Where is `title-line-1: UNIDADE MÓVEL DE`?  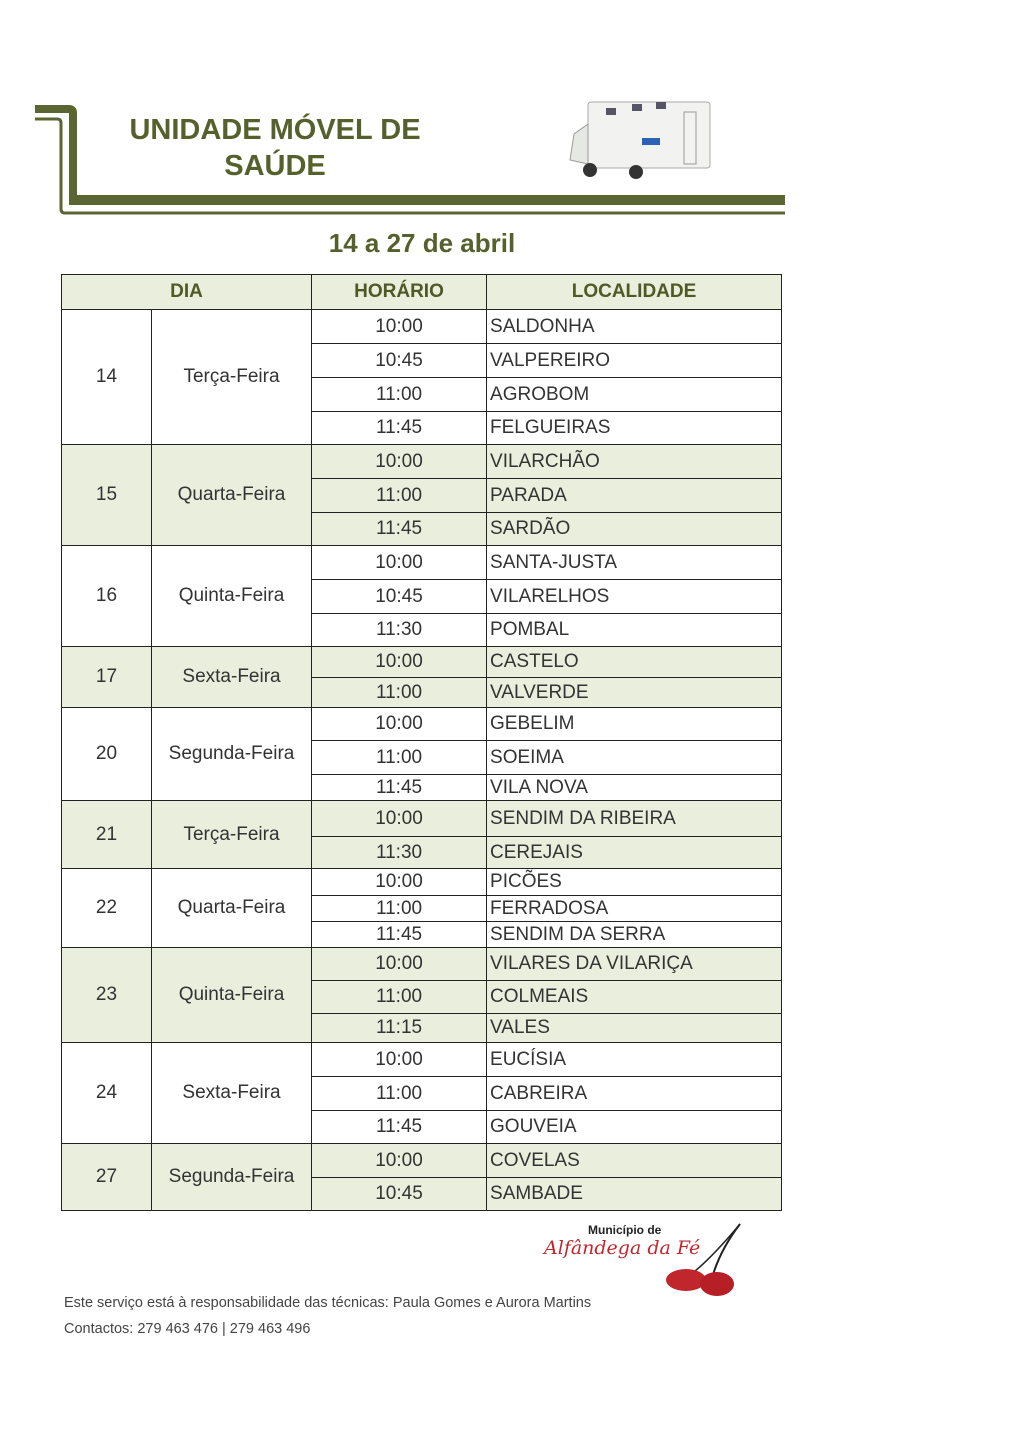
title-line-1: UNIDADE MÓVEL DE is located at coordinates (275, 130).